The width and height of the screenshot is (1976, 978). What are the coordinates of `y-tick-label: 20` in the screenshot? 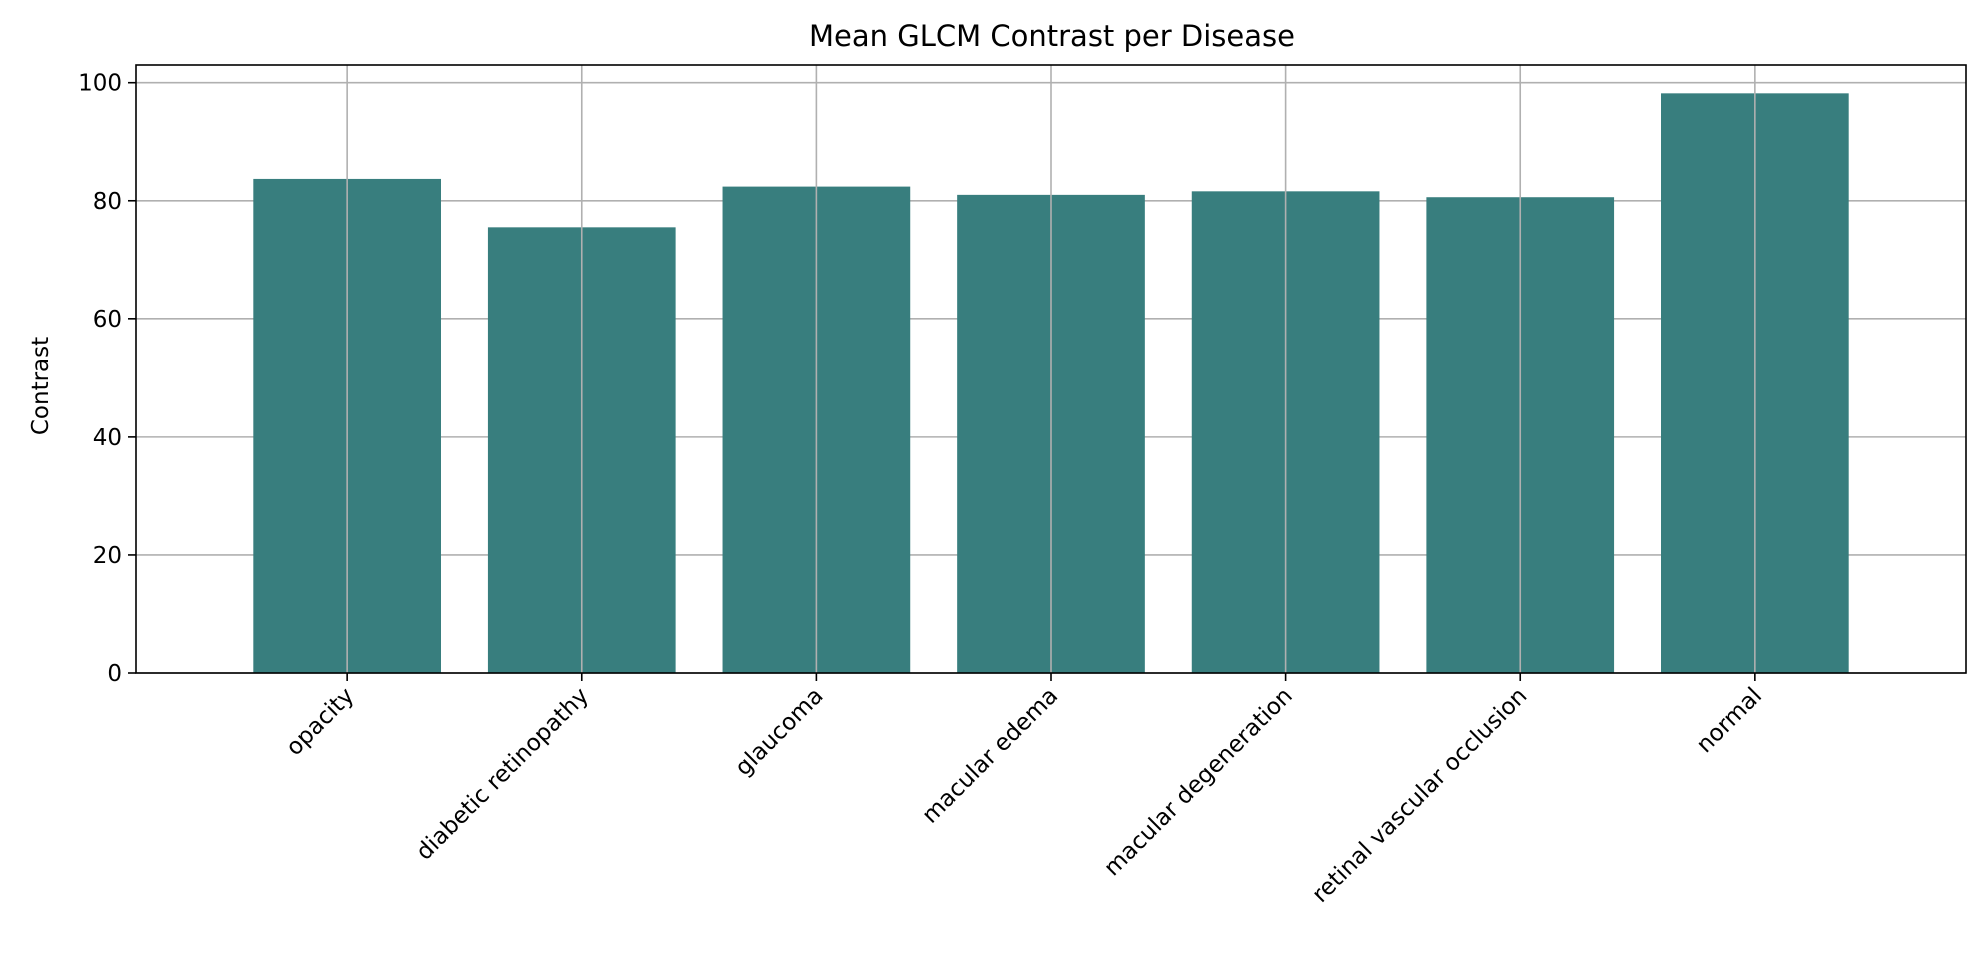 It's located at (107, 556).